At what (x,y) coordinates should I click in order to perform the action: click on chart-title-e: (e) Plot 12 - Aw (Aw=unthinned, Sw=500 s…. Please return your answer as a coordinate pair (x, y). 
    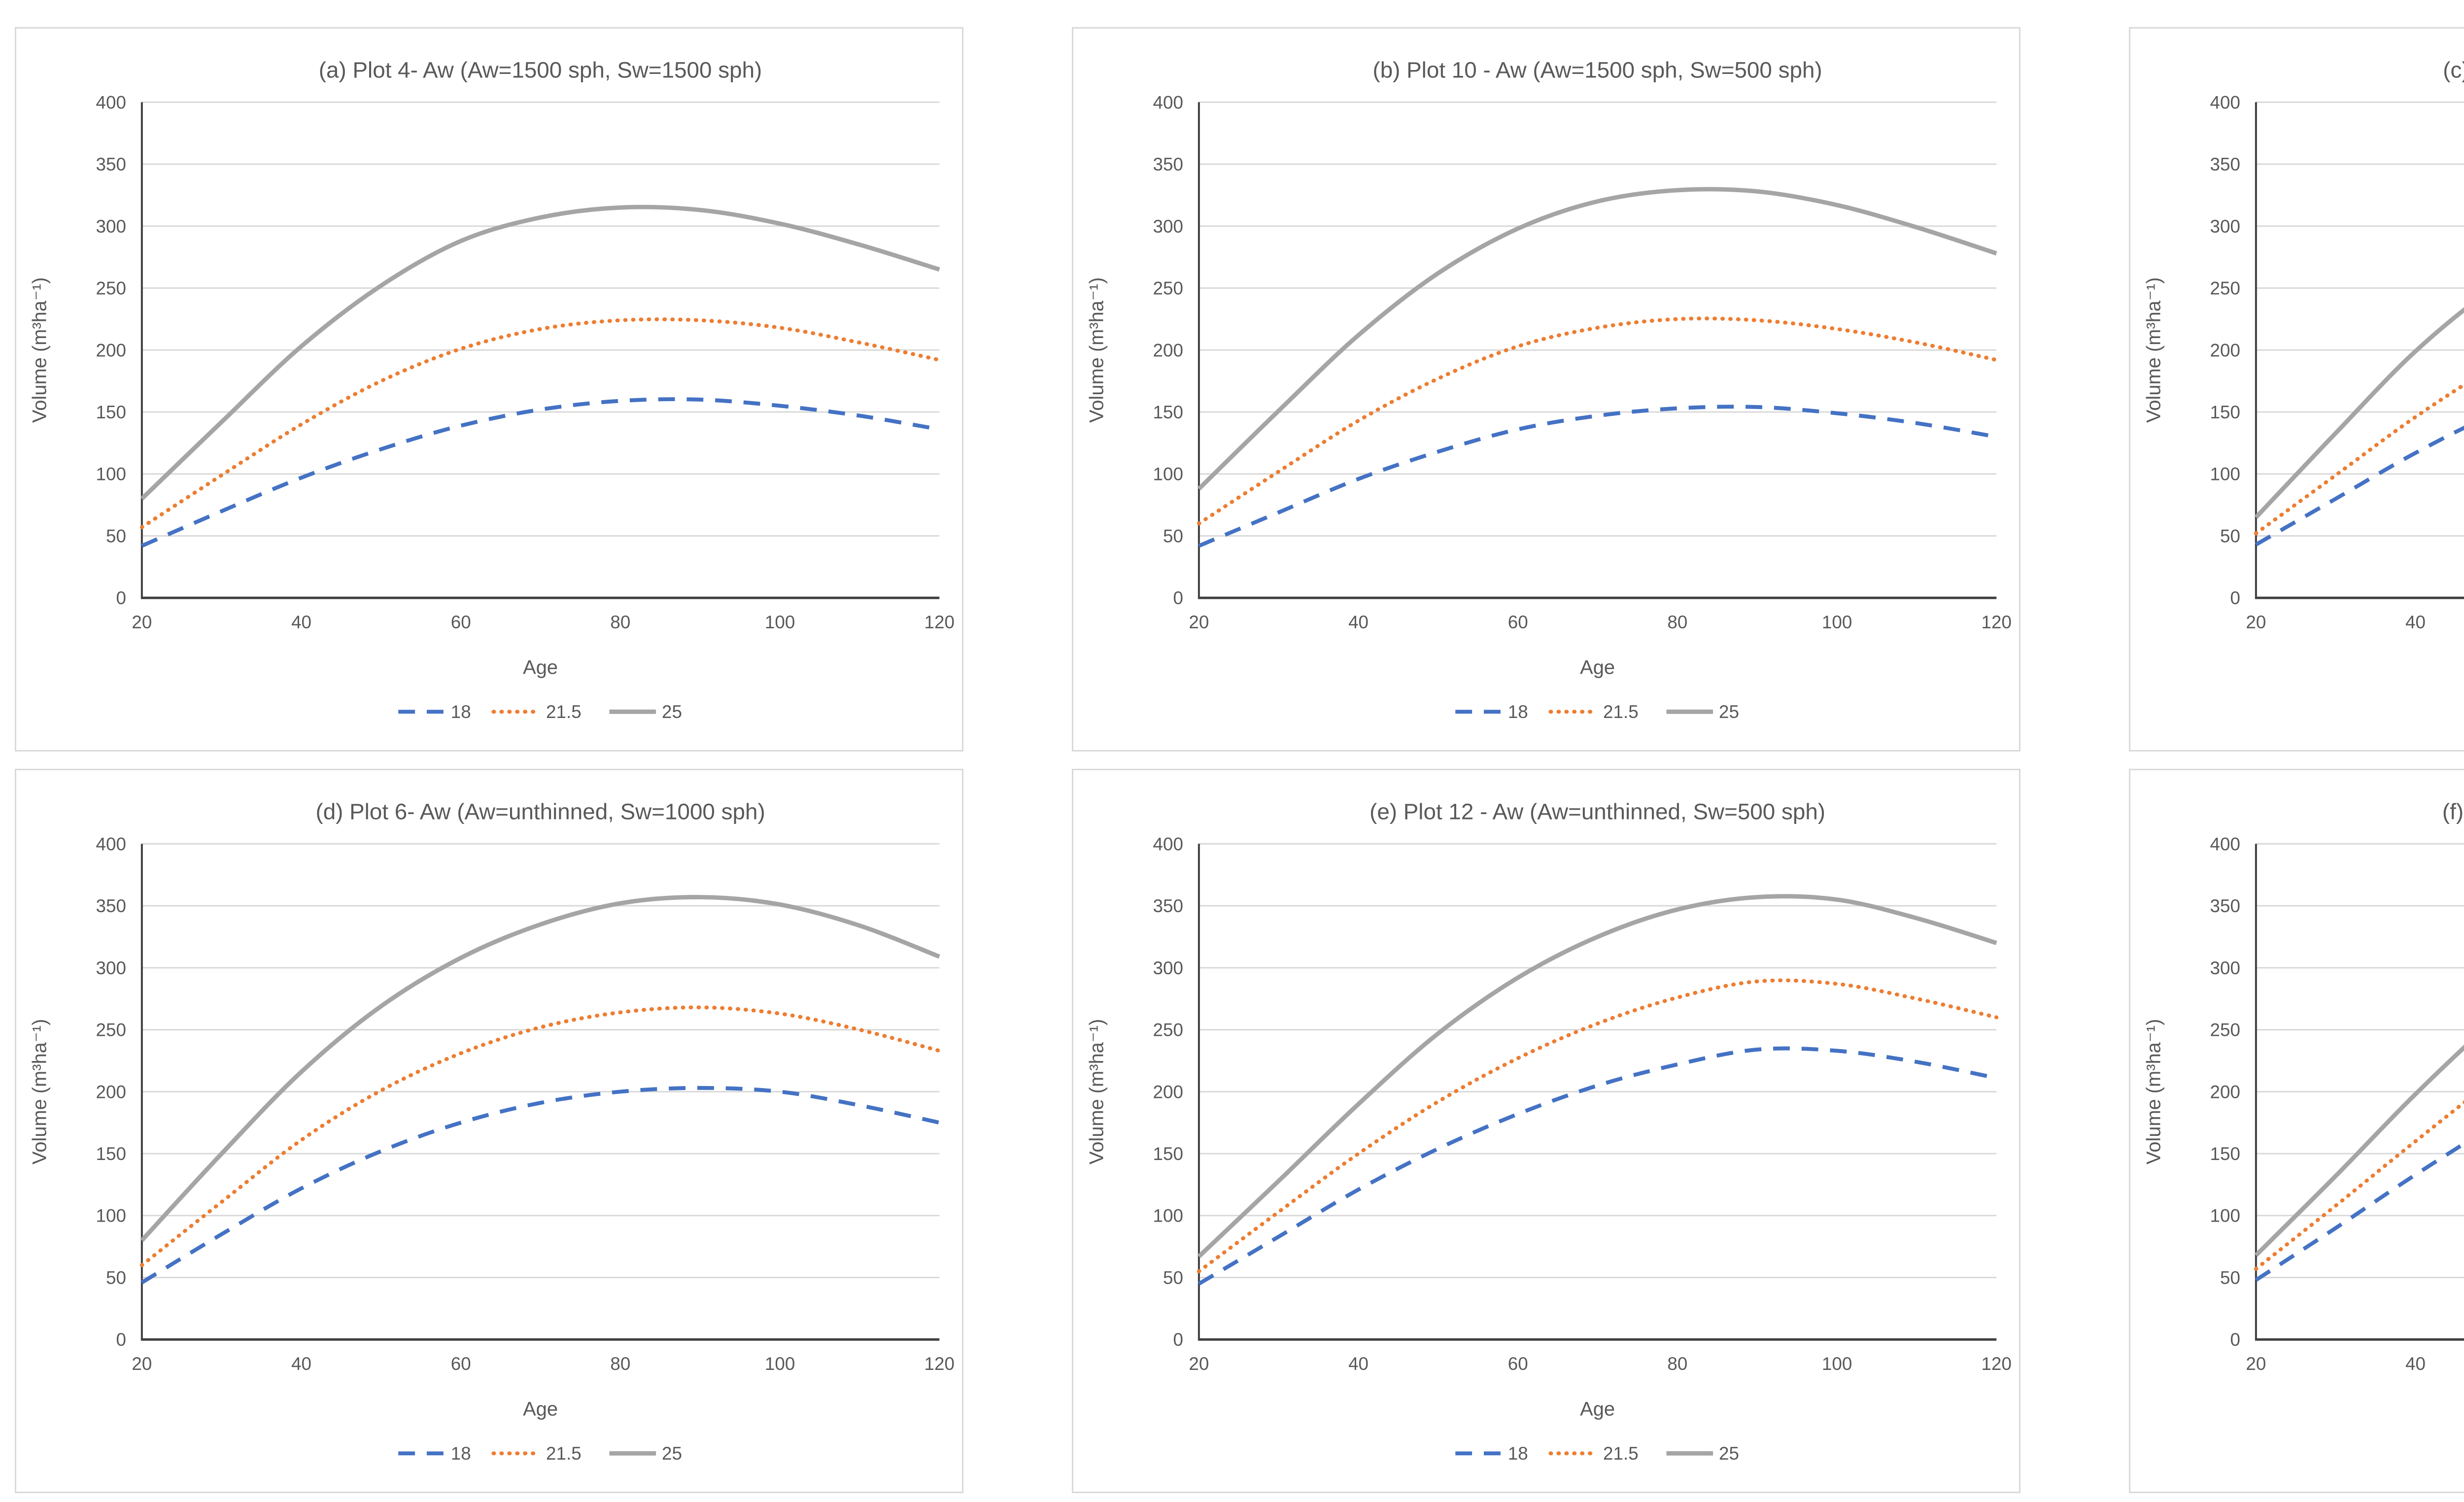
    Looking at the image, I should click on (1597, 811).